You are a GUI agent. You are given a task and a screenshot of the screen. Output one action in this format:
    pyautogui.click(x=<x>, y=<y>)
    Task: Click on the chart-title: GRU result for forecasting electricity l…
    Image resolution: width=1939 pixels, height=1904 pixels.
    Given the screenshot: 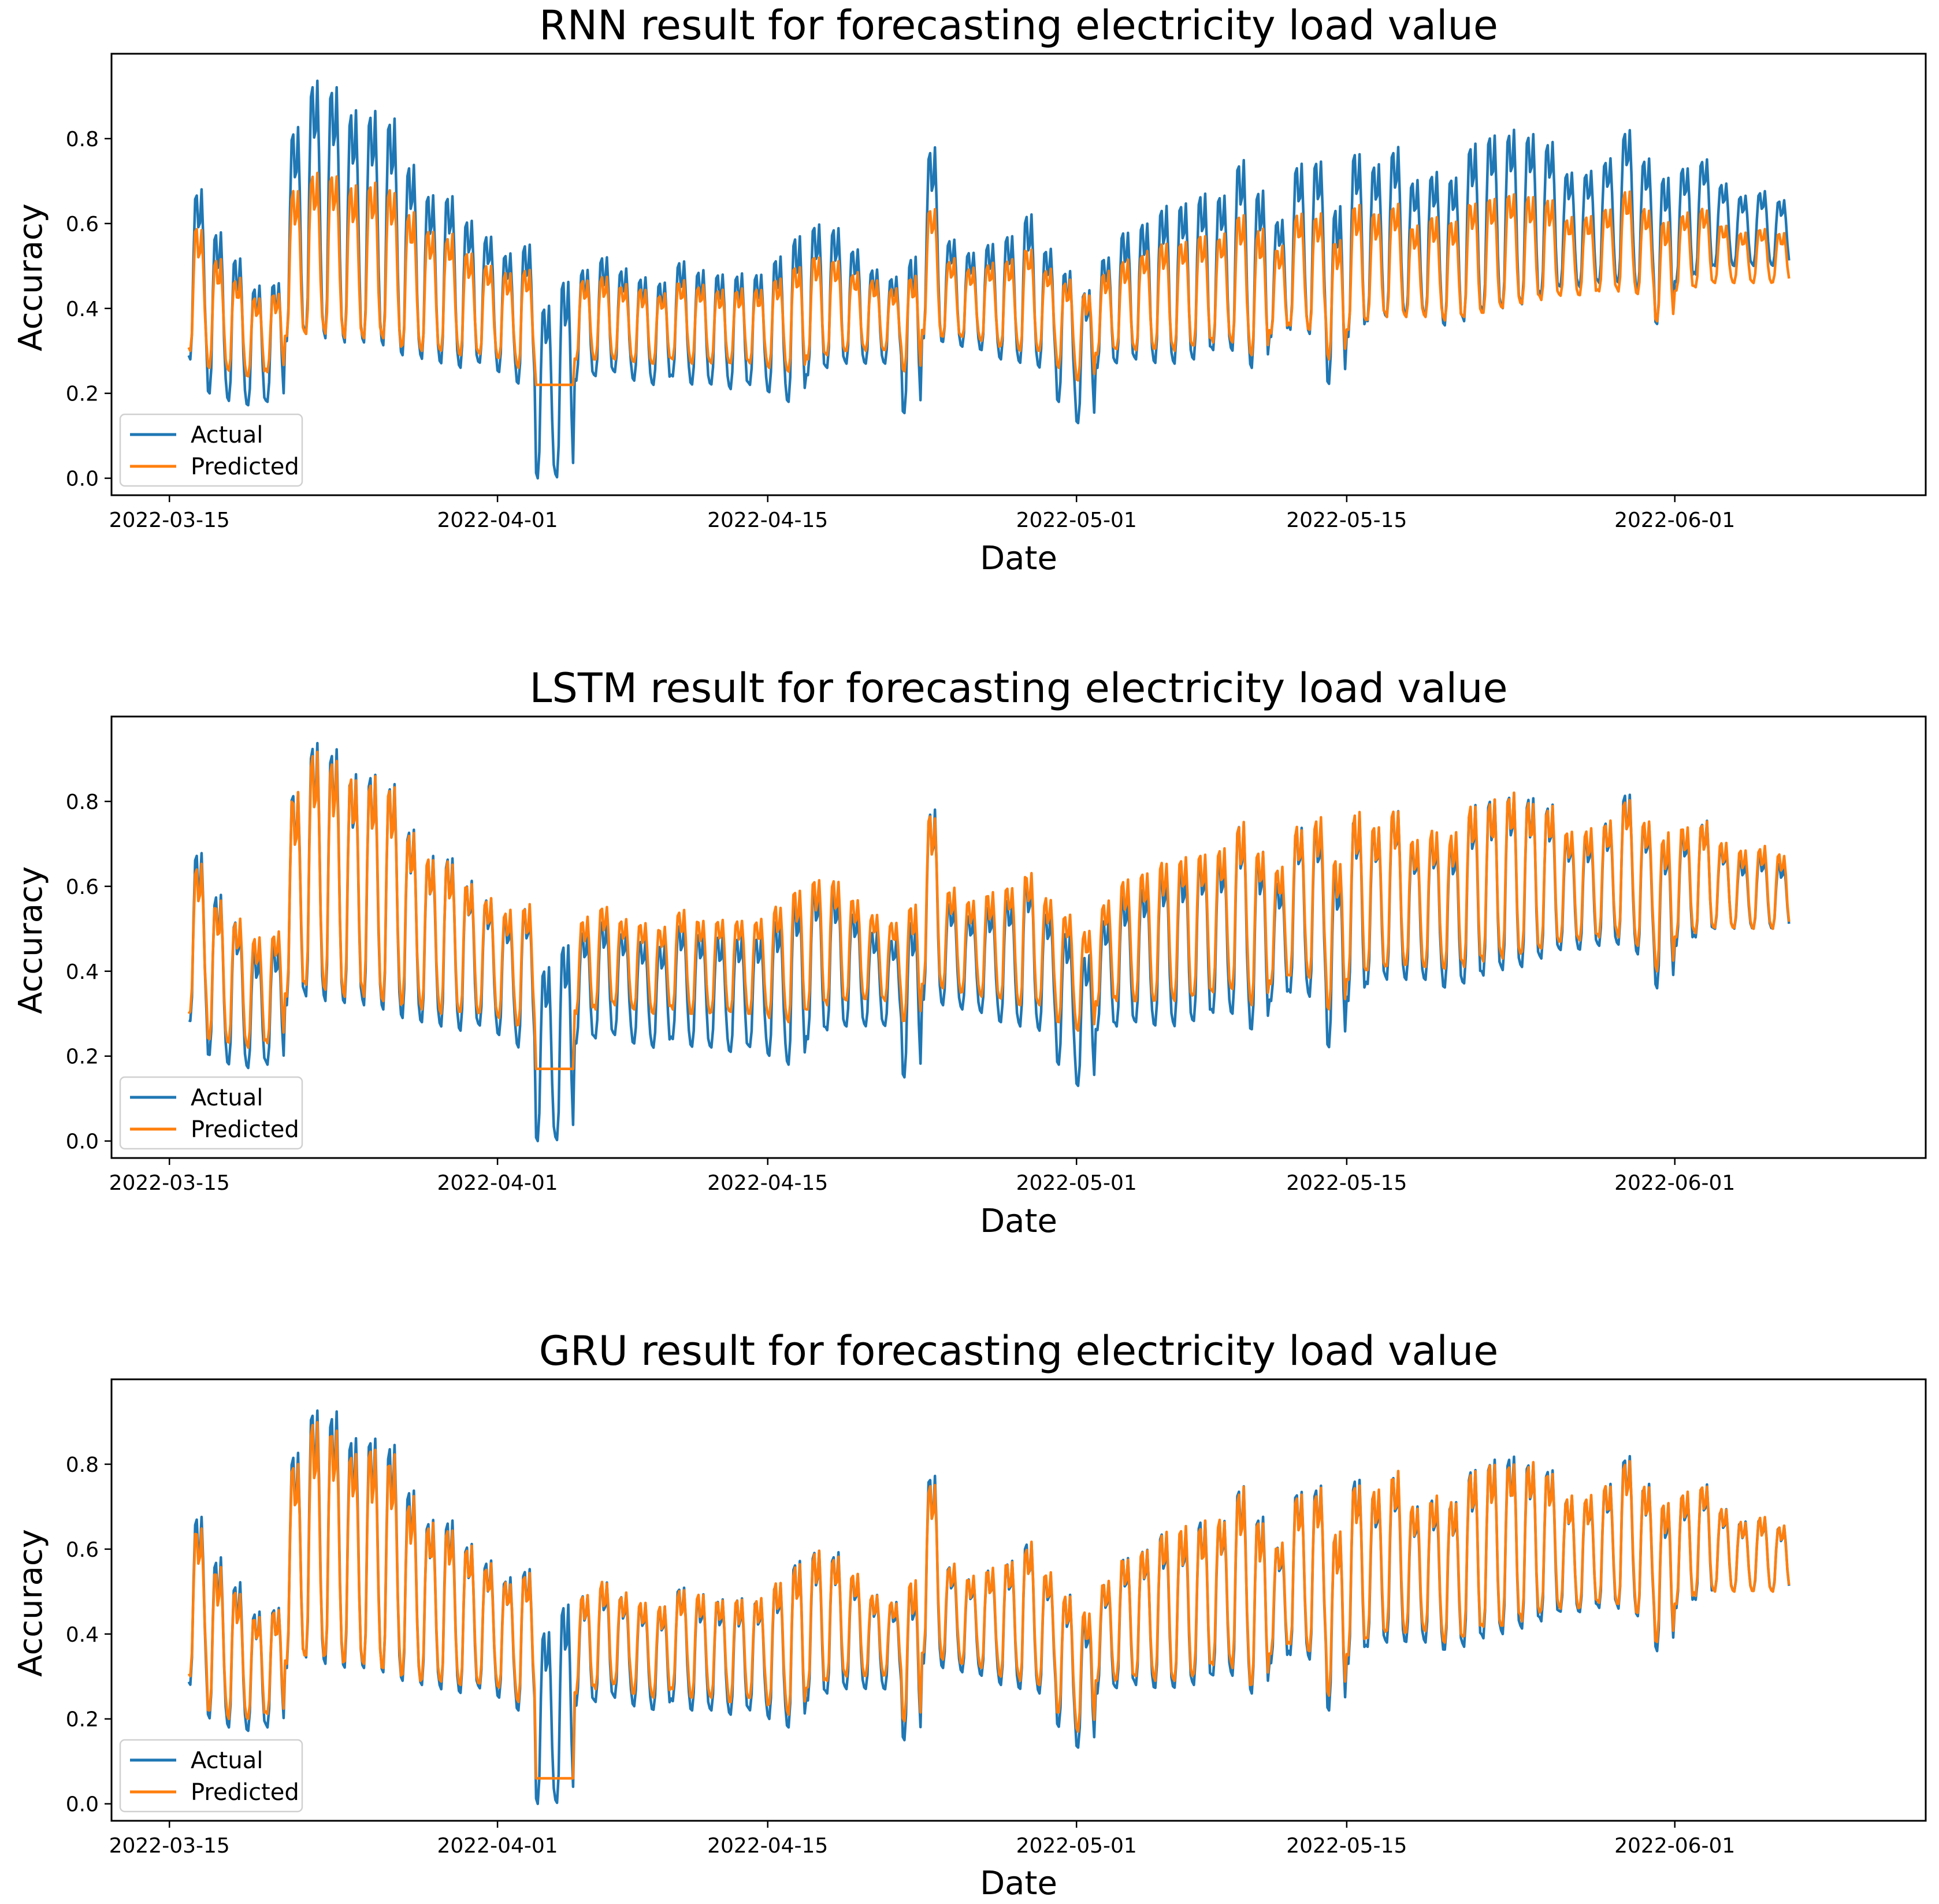 What is the action you would take?
    pyautogui.click(x=1019, y=1351)
    